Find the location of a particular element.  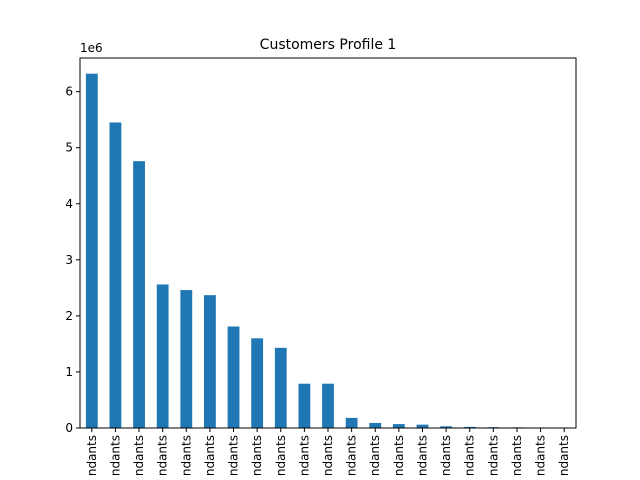

y-axis-offset-label: 1e6 is located at coordinates (91, 48).